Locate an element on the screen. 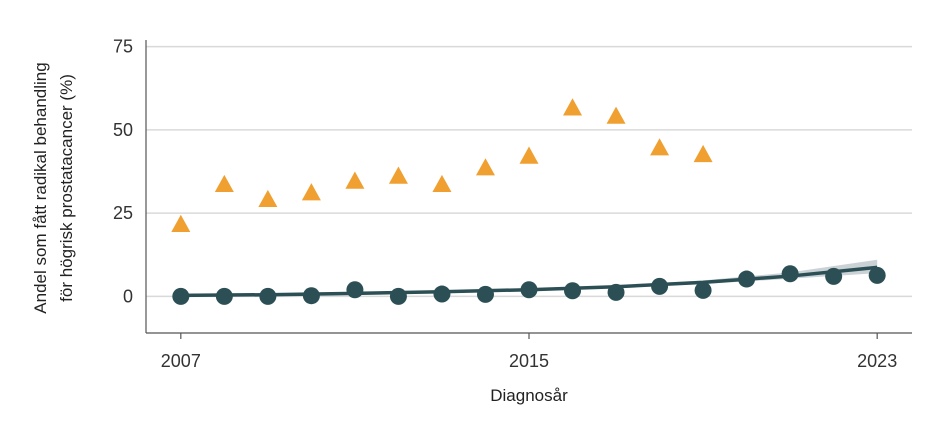 Image resolution: width=945 pixels, height=423 pixels. y-axis-title-line-2: för högrisk prostatacancer (%) is located at coordinates (66, 188).